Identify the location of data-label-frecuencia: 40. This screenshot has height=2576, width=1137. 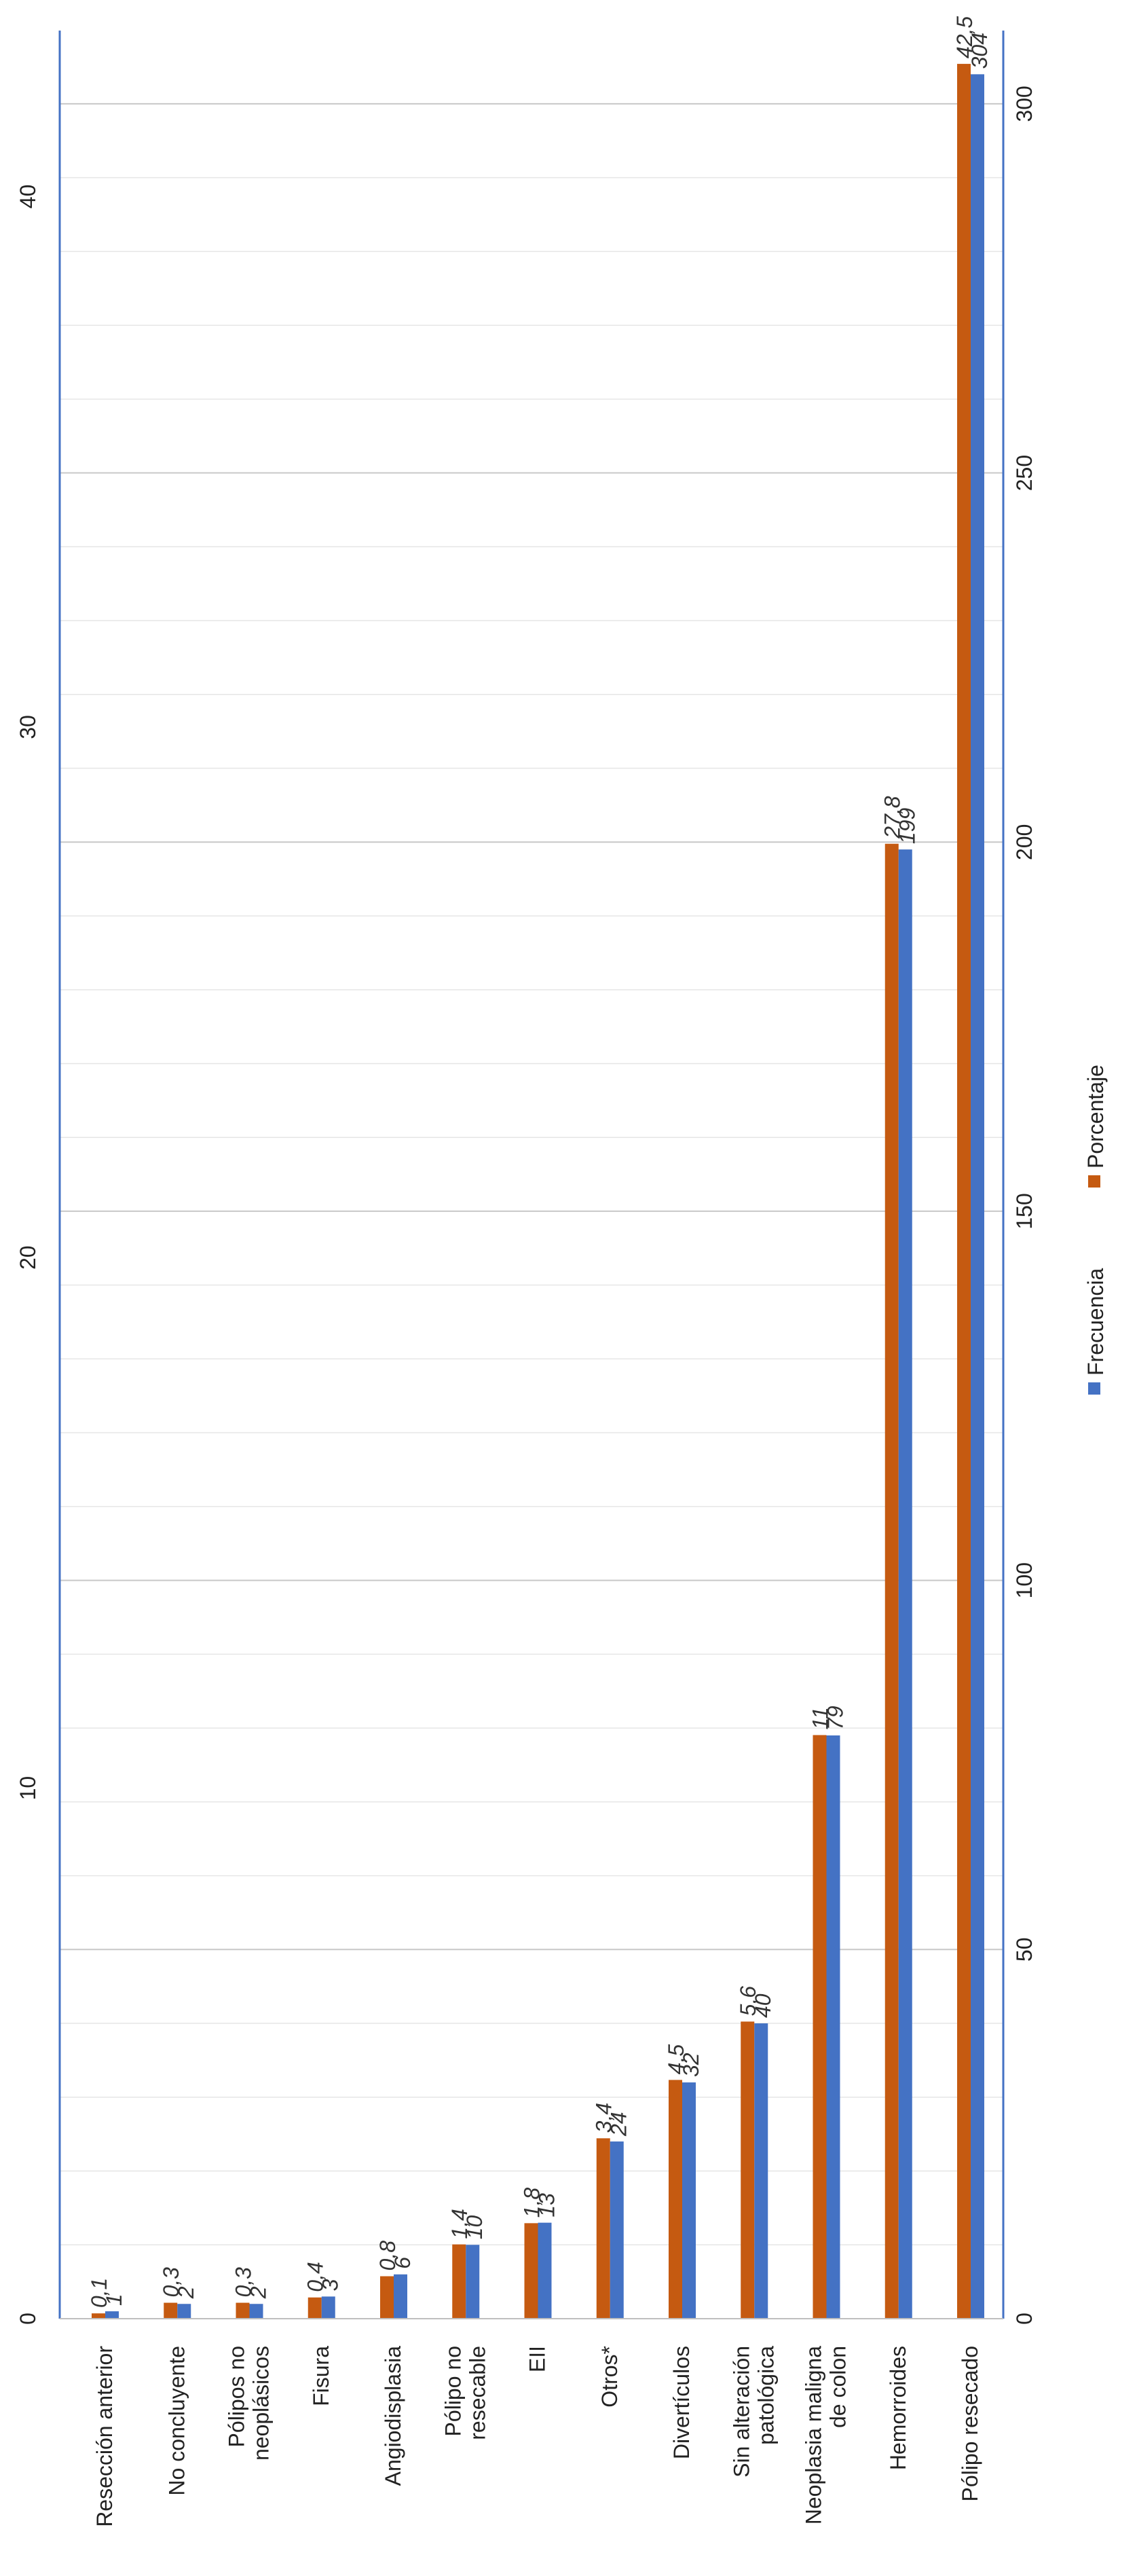
(763, 2006).